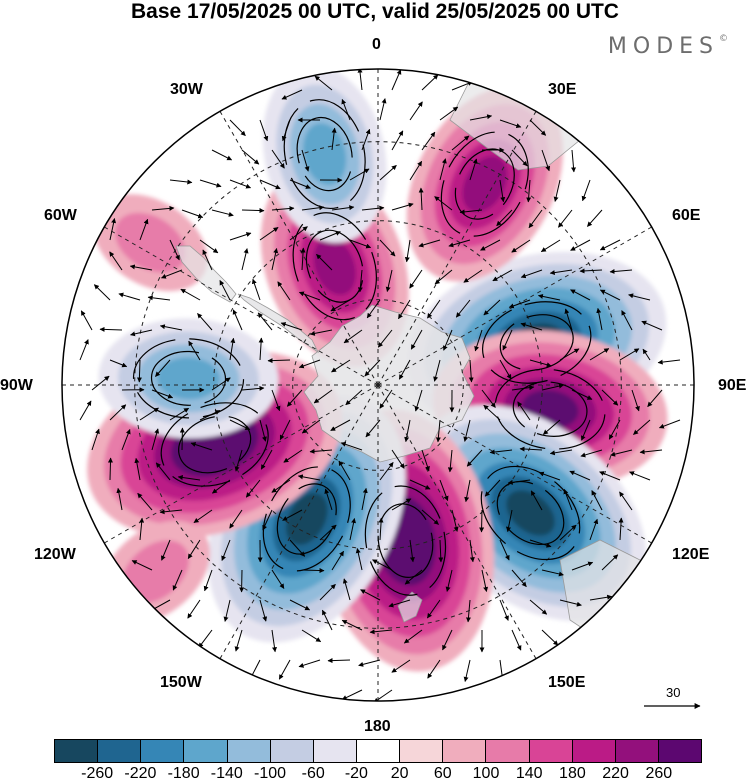 The width and height of the screenshot is (750, 783). What do you see at coordinates (686, 215) in the screenshot?
I see `lon-label-60e: 60E` at bounding box center [686, 215].